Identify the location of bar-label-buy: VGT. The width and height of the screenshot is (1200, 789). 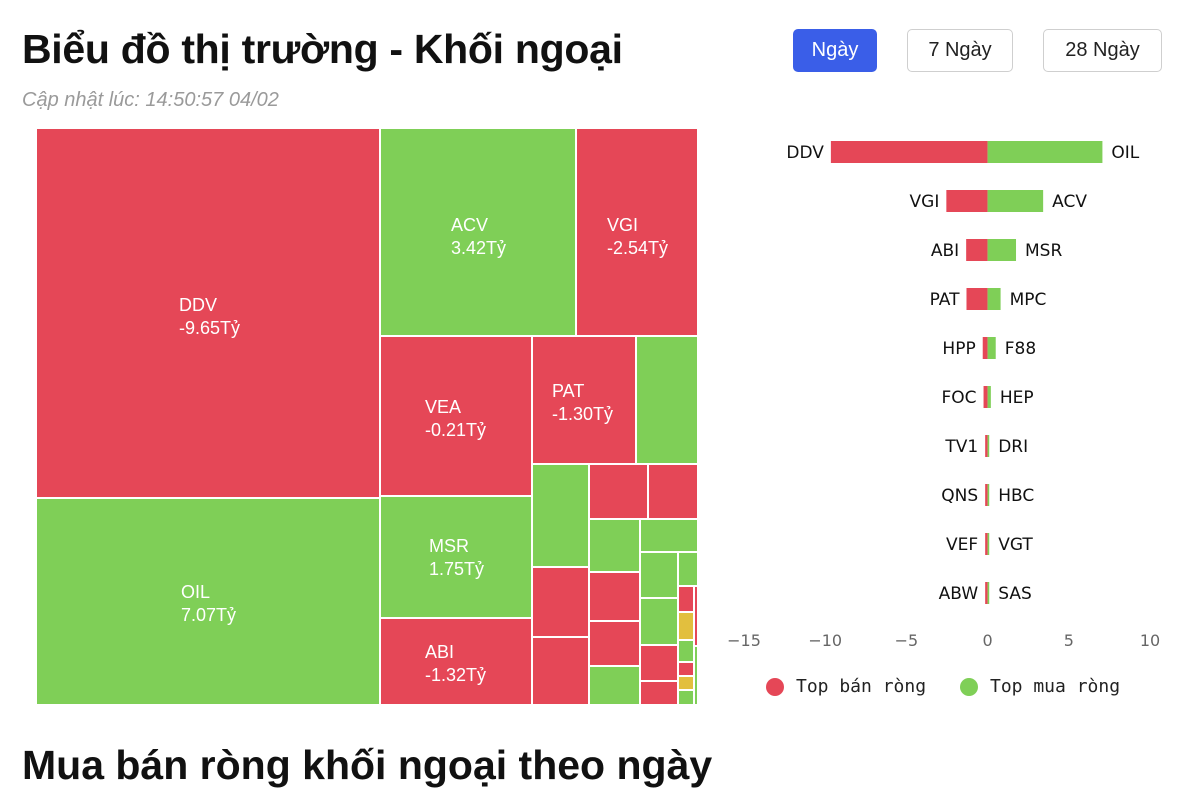
(1015, 545).